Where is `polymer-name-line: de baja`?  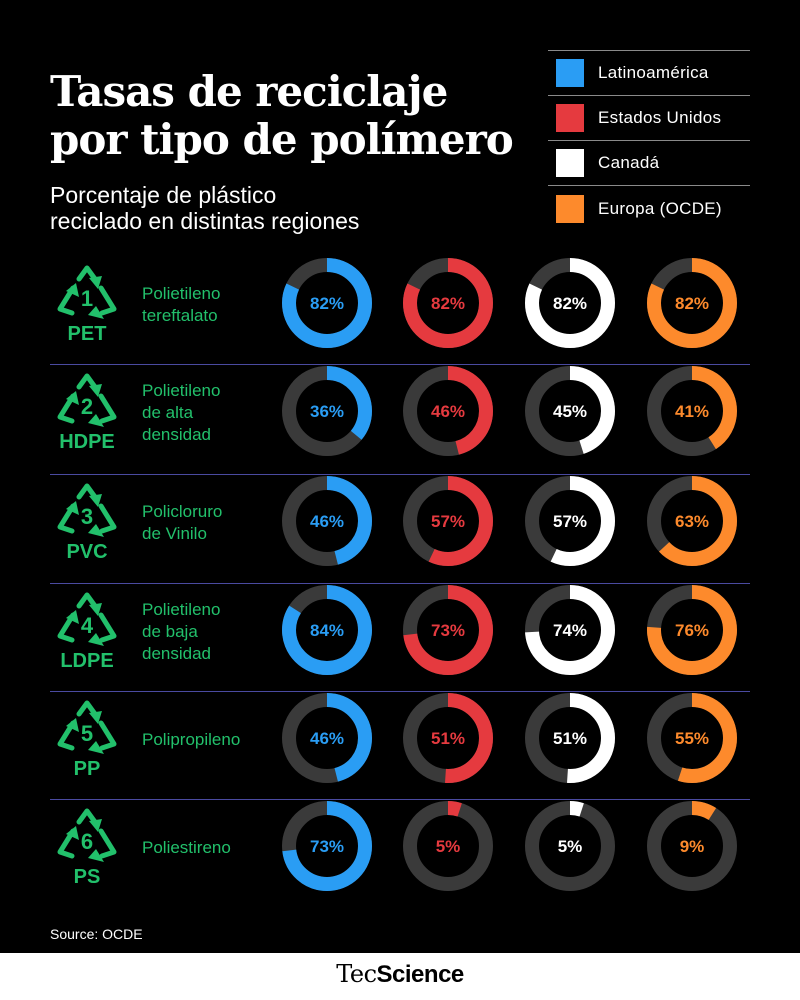 polymer-name-line: de baja is located at coordinates (170, 631).